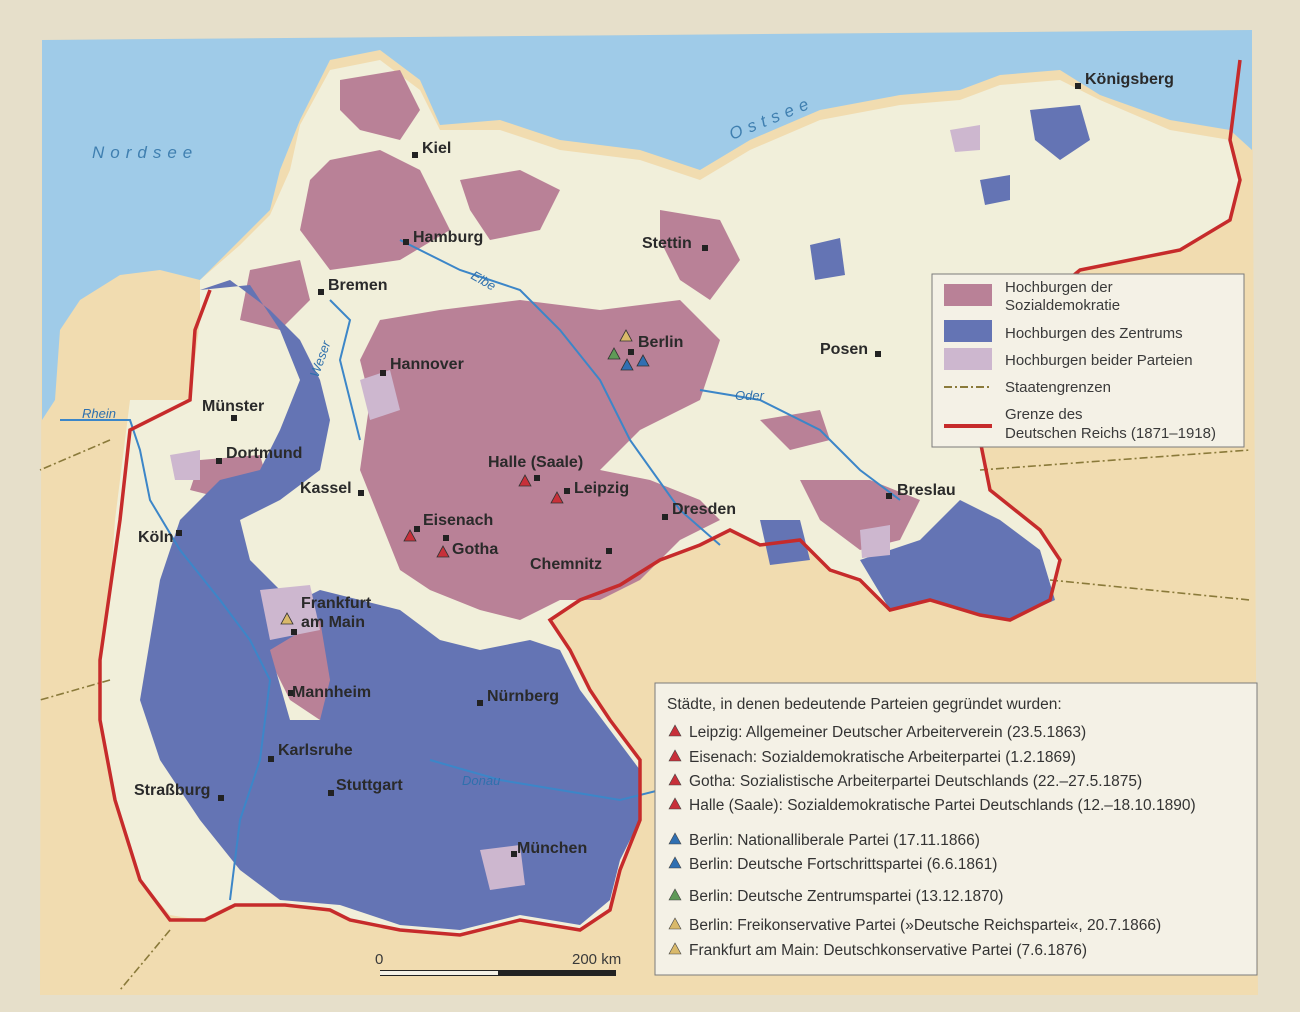  What do you see at coordinates (443, 551) in the screenshot?
I see `marker-gotha` at bounding box center [443, 551].